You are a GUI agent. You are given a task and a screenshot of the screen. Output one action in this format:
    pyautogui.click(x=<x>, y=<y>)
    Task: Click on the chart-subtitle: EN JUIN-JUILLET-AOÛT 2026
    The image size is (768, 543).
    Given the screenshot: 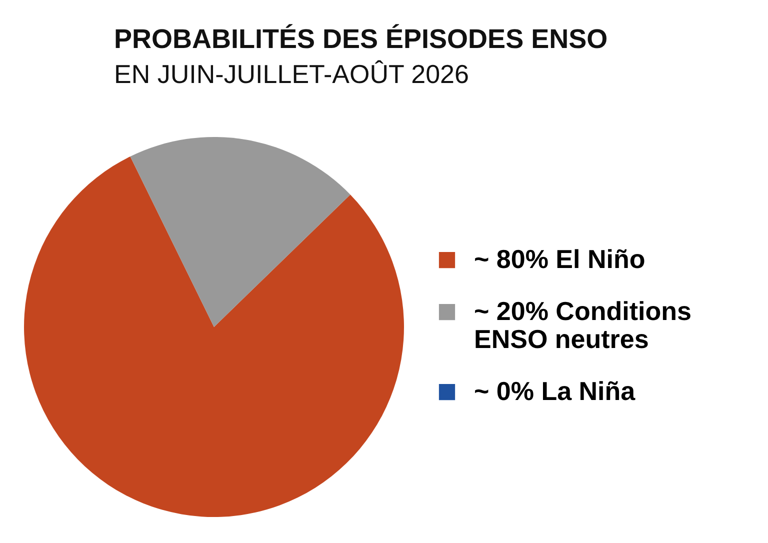 What is the action you would take?
    pyautogui.click(x=291, y=74)
    